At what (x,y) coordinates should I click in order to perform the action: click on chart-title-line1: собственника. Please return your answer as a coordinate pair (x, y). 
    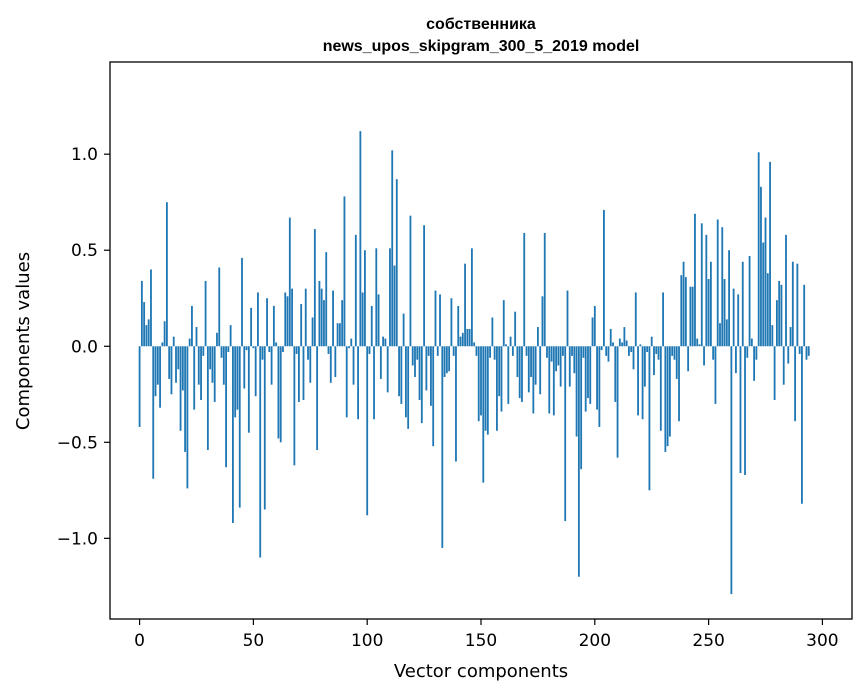
    Looking at the image, I should click on (481, 24).